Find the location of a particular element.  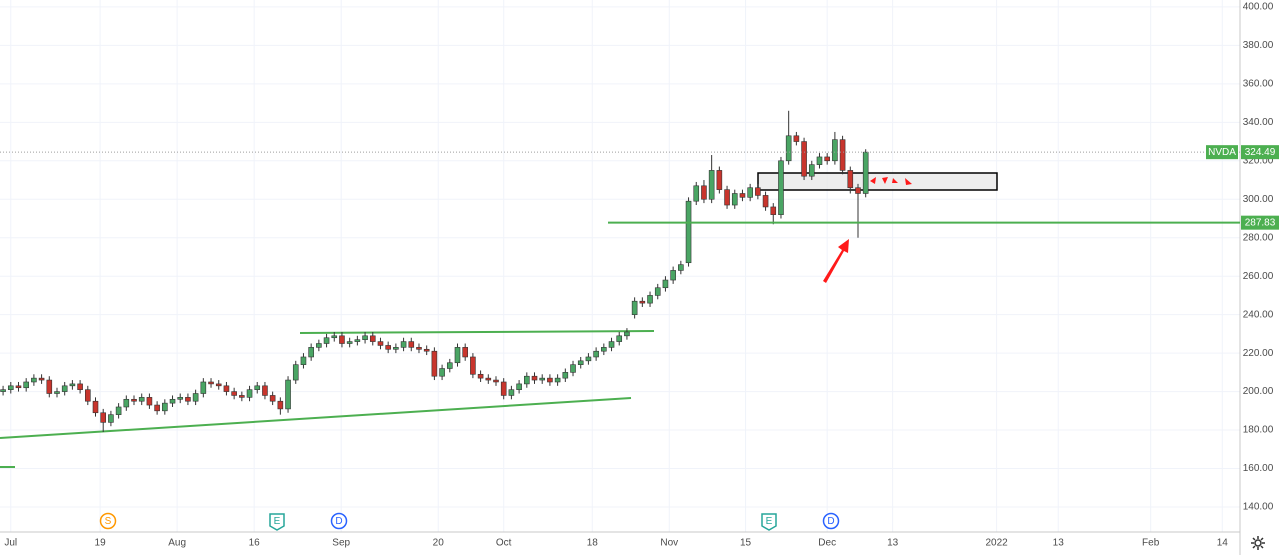

symbol-box is located at coordinates (1222, 152).